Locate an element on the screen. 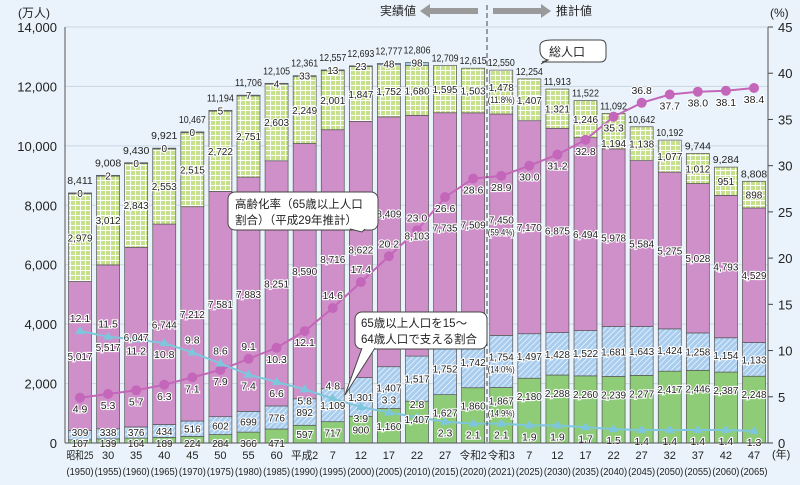 This screenshot has width=800, height=485. segment-label-age15to64: 8,716 is located at coordinates (332, 260).